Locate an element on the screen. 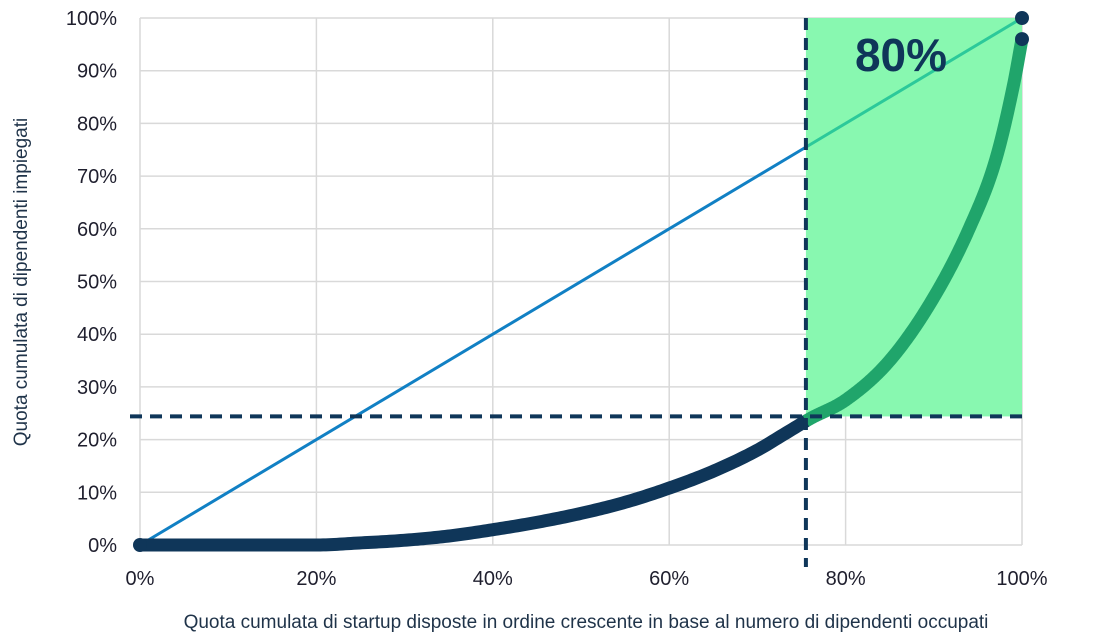  x-tick-label: 80% is located at coordinates (846, 579).